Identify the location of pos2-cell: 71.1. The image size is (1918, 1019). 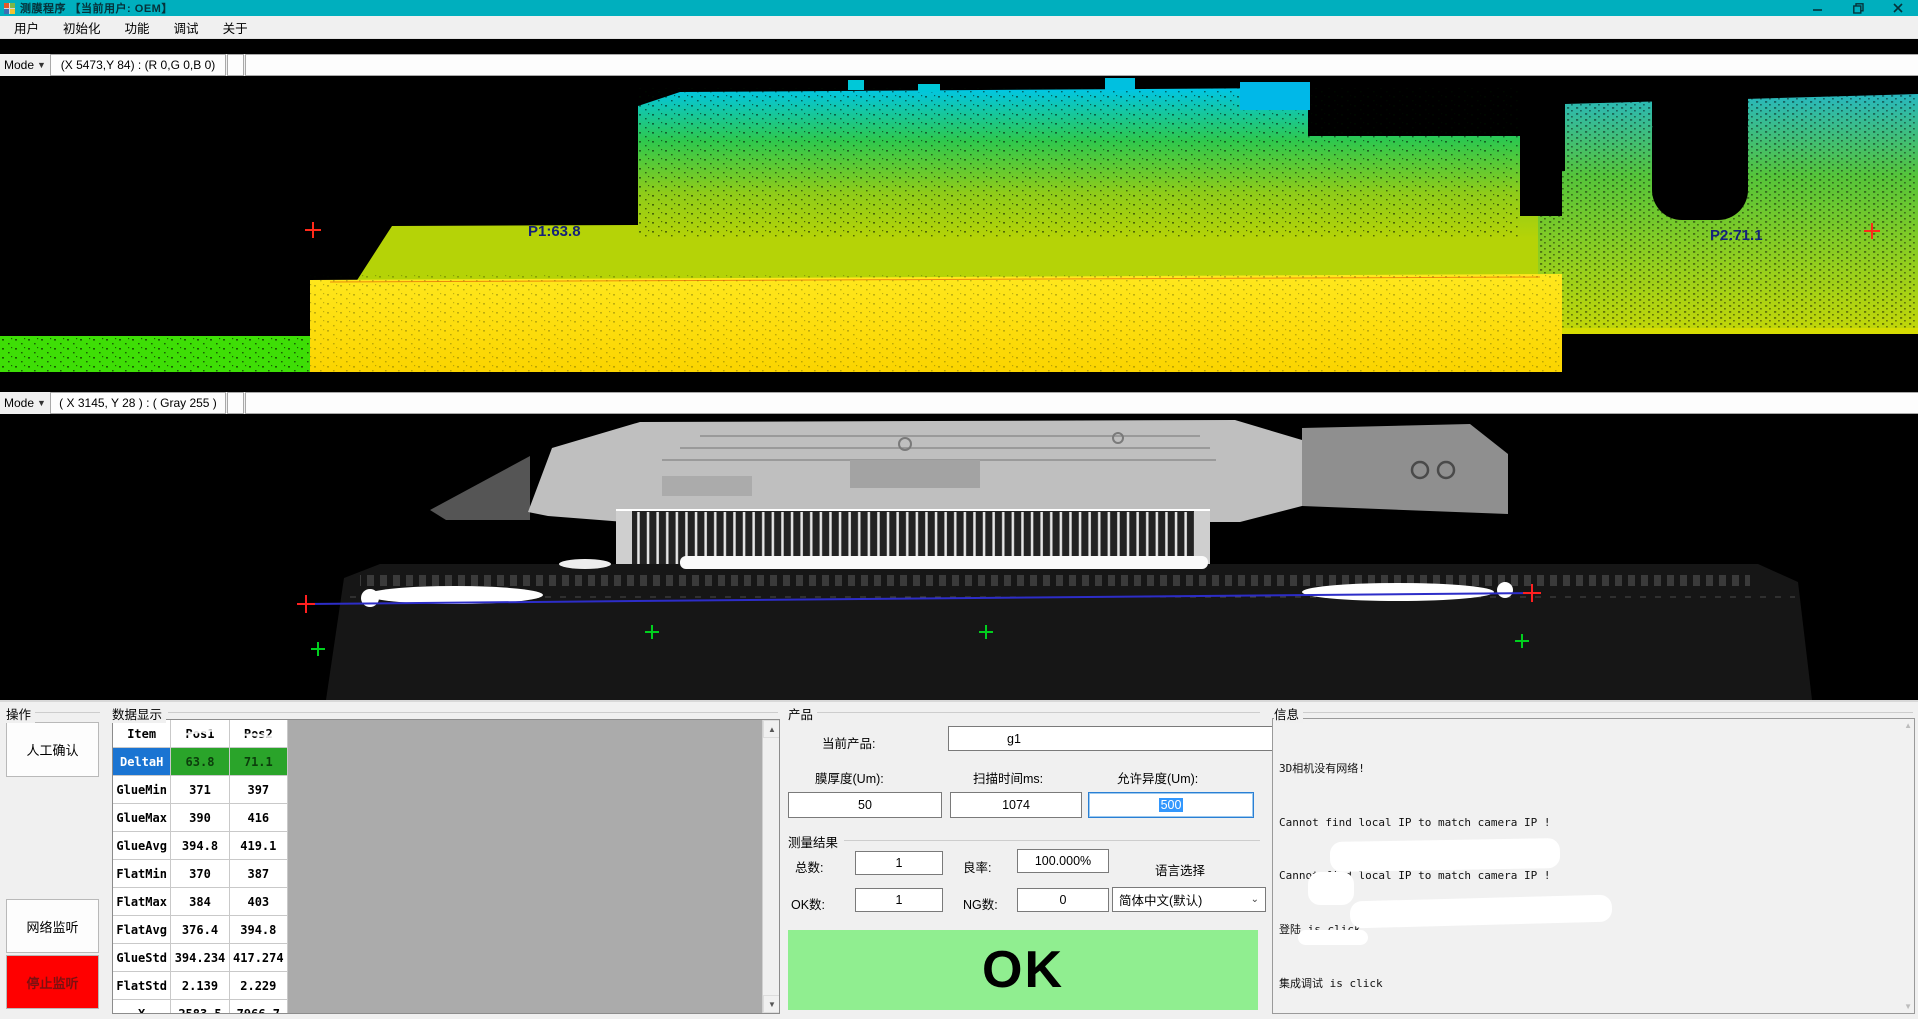
(258, 761).